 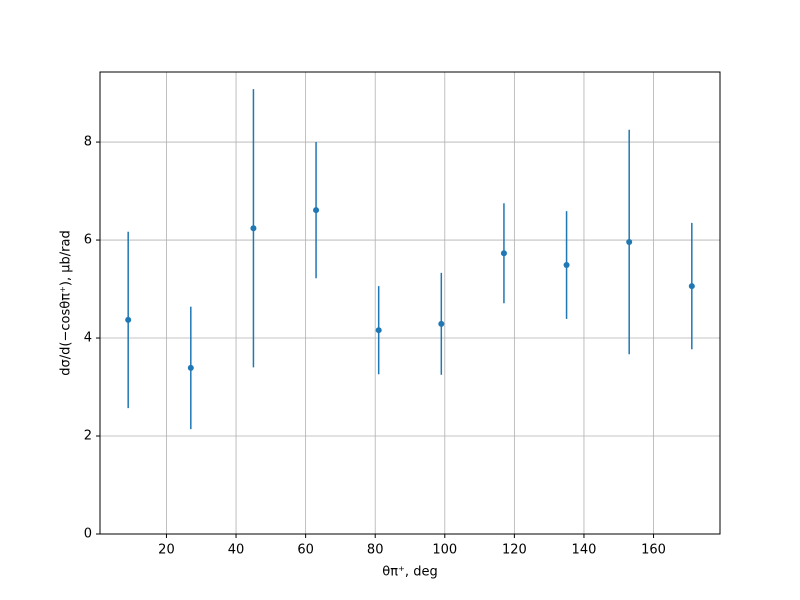 What do you see at coordinates (305, 550) in the screenshot?
I see `x-tick-label: 60` at bounding box center [305, 550].